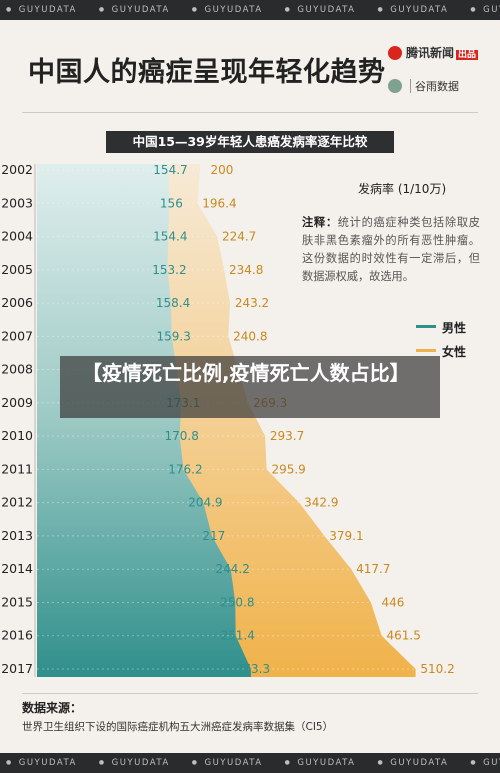 Image resolution: width=500 pixels, height=773 pixels. Describe the element at coordinates (288, 469) in the screenshot. I see `female-value-label: 295.9` at that location.